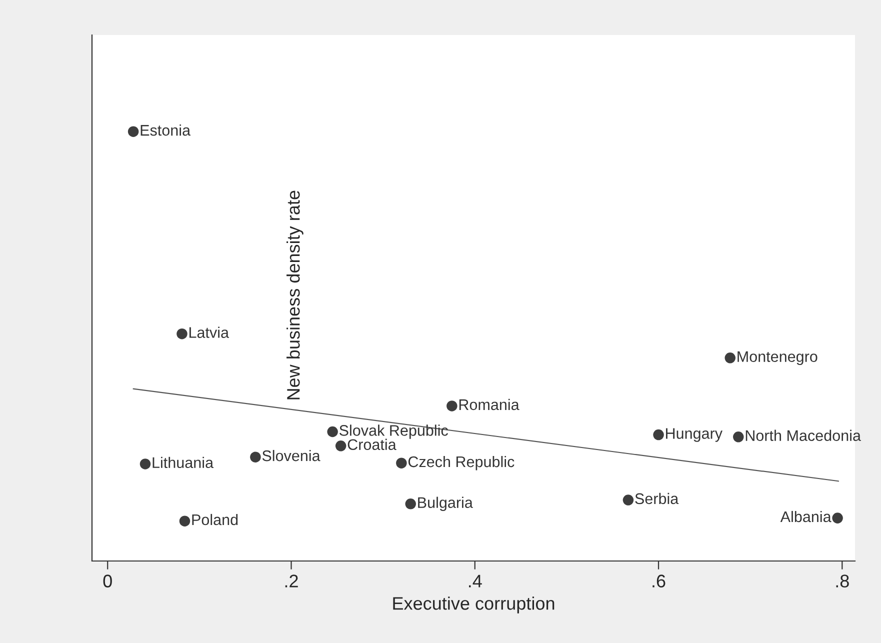 This screenshot has height=643, width=881. I want to click on series-label: Latvia, so click(209, 332).